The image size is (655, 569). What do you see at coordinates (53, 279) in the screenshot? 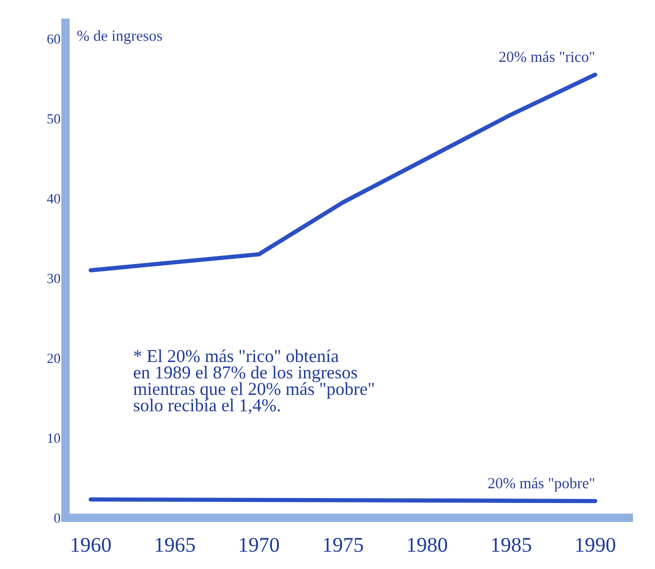
I see `y-tick-label: 30` at bounding box center [53, 279].